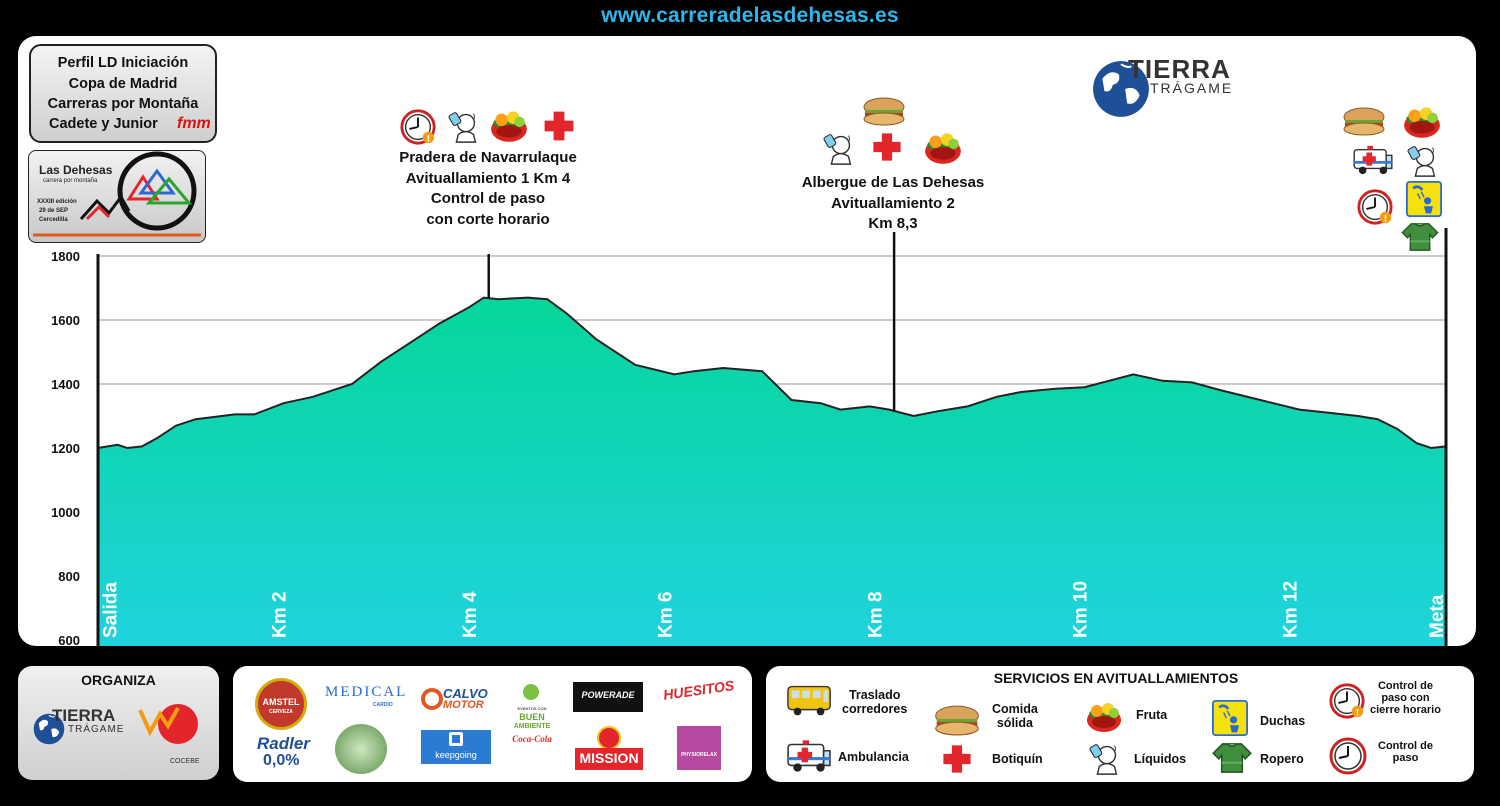  I want to click on buen-label-1: EVENTOS CON, so click(532, 708).